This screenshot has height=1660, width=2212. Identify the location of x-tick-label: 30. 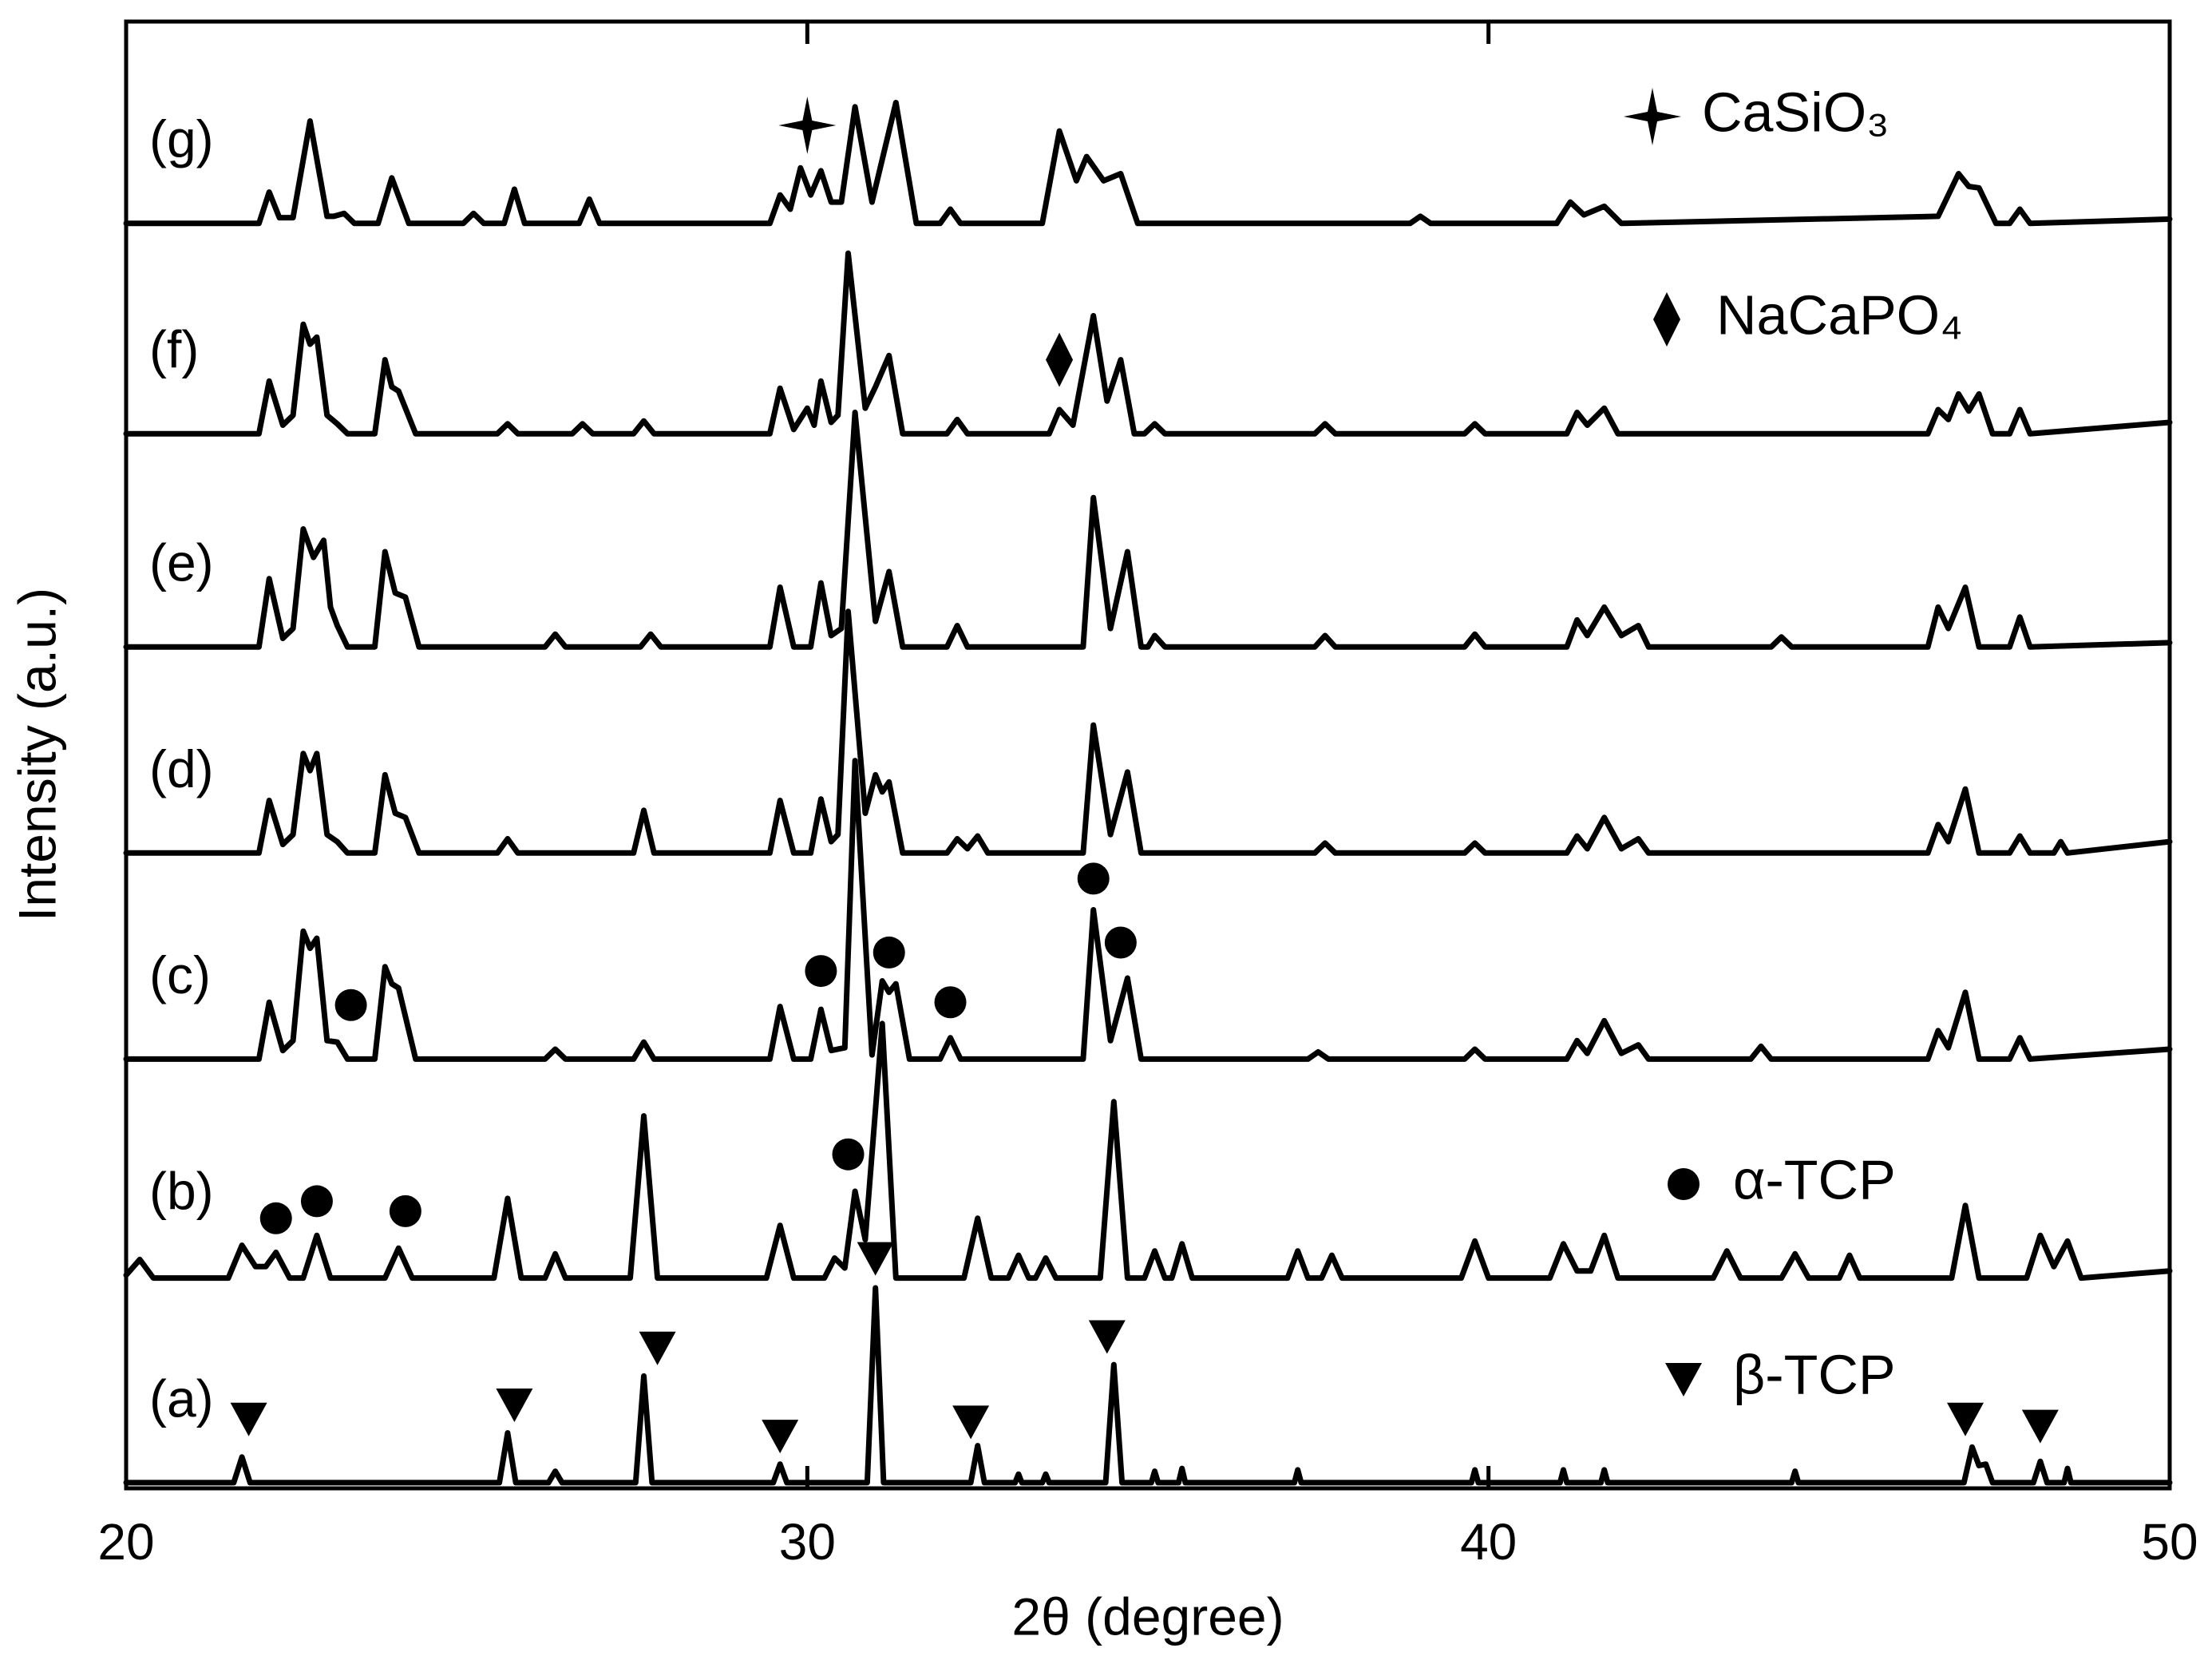
(807, 1542).